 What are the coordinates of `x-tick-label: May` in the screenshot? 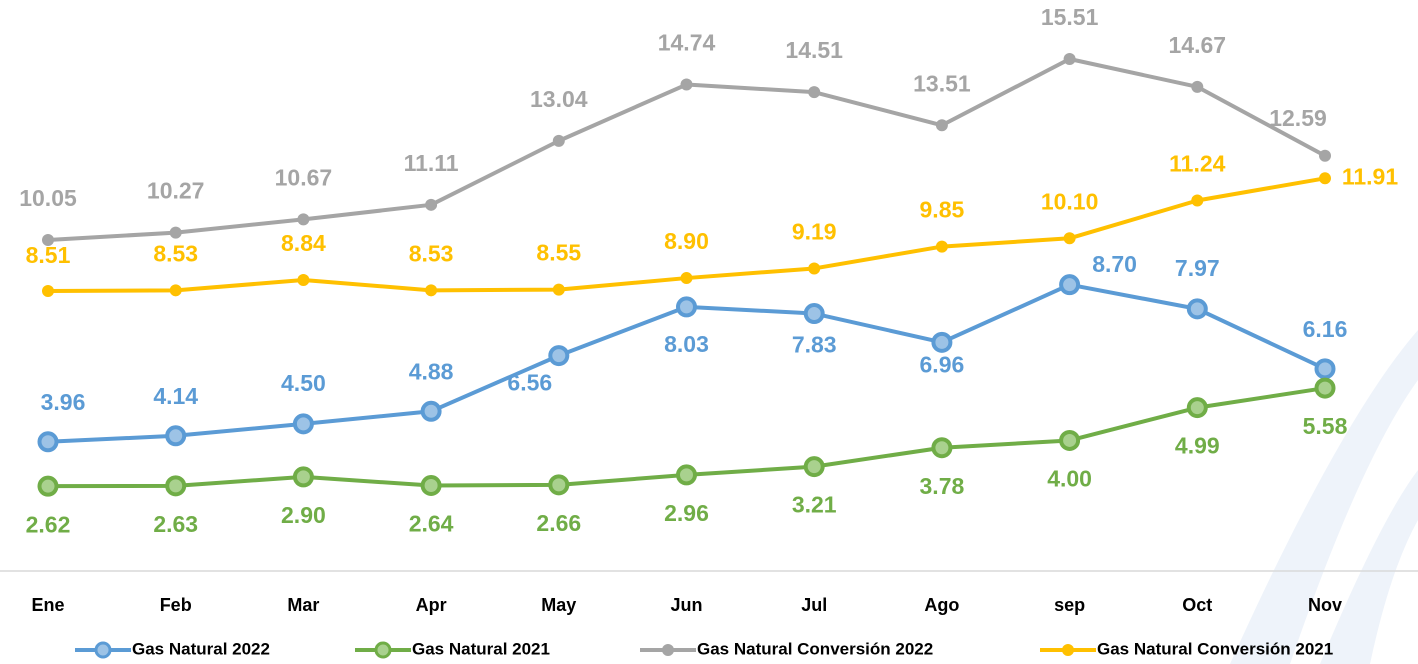 It's located at (558, 605).